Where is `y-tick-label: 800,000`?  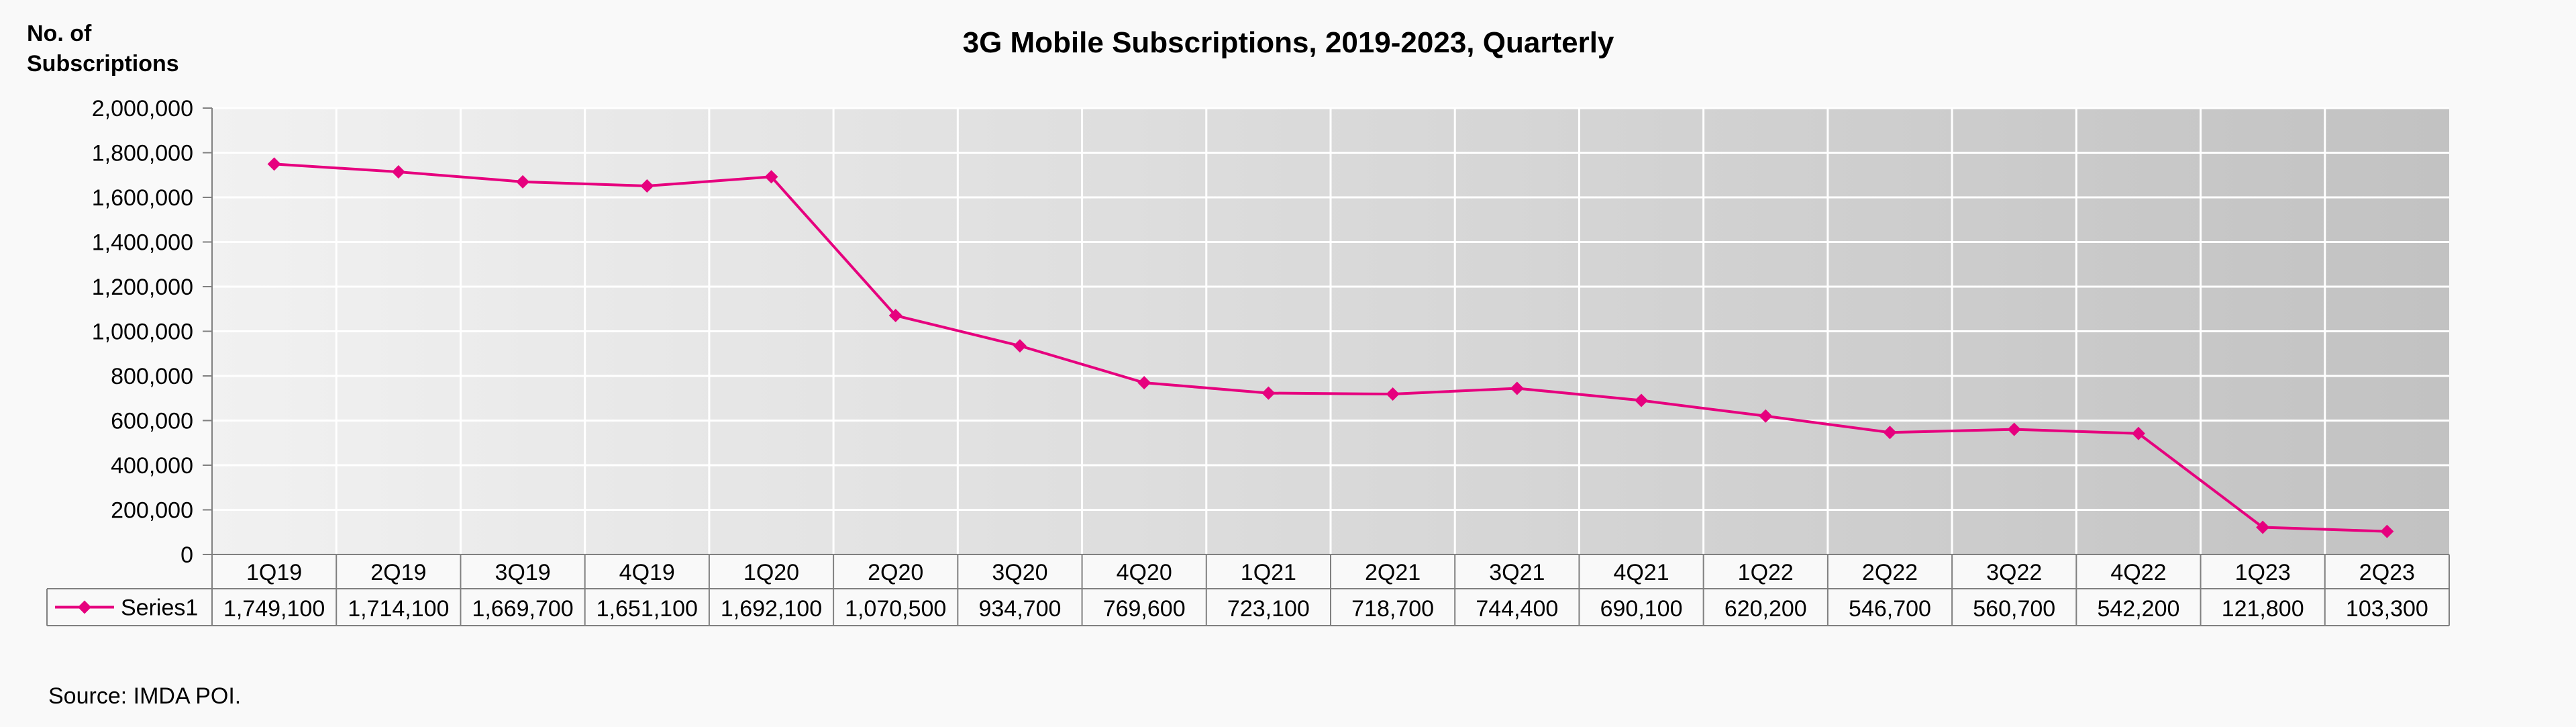 y-tick-label: 800,000 is located at coordinates (152, 377).